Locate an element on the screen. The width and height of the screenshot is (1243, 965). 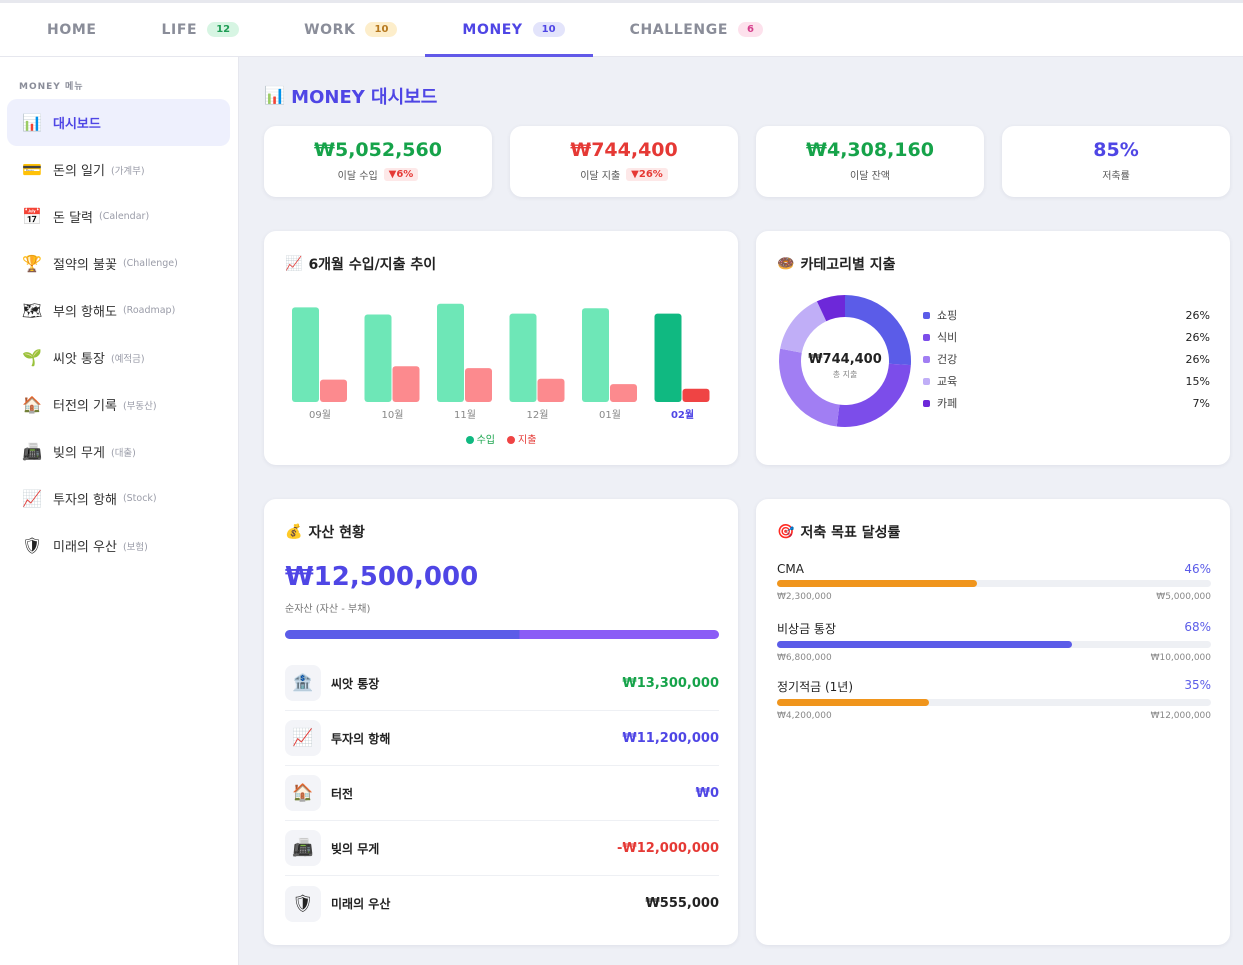
savings-goal-item: CMA 46% ₩2,300,000 ₩5,000,000 is located at coordinates (994, 582).